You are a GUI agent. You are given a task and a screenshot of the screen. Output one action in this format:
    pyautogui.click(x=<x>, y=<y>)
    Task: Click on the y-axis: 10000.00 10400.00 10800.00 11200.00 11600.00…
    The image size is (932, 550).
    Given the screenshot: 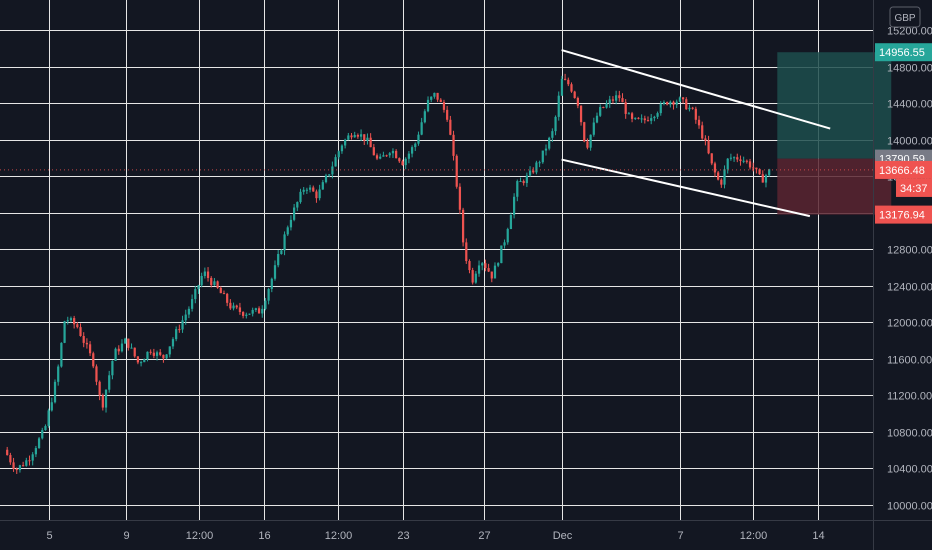 What is the action you would take?
    pyautogui.click(x=902, y=275)
    